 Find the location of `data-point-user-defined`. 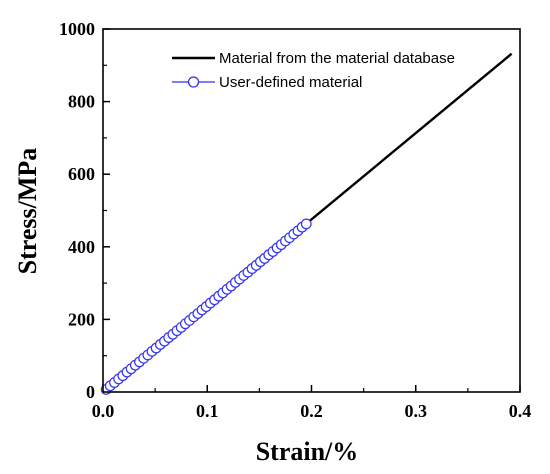

data-point-user-defined is located at coordinates (306, 224).